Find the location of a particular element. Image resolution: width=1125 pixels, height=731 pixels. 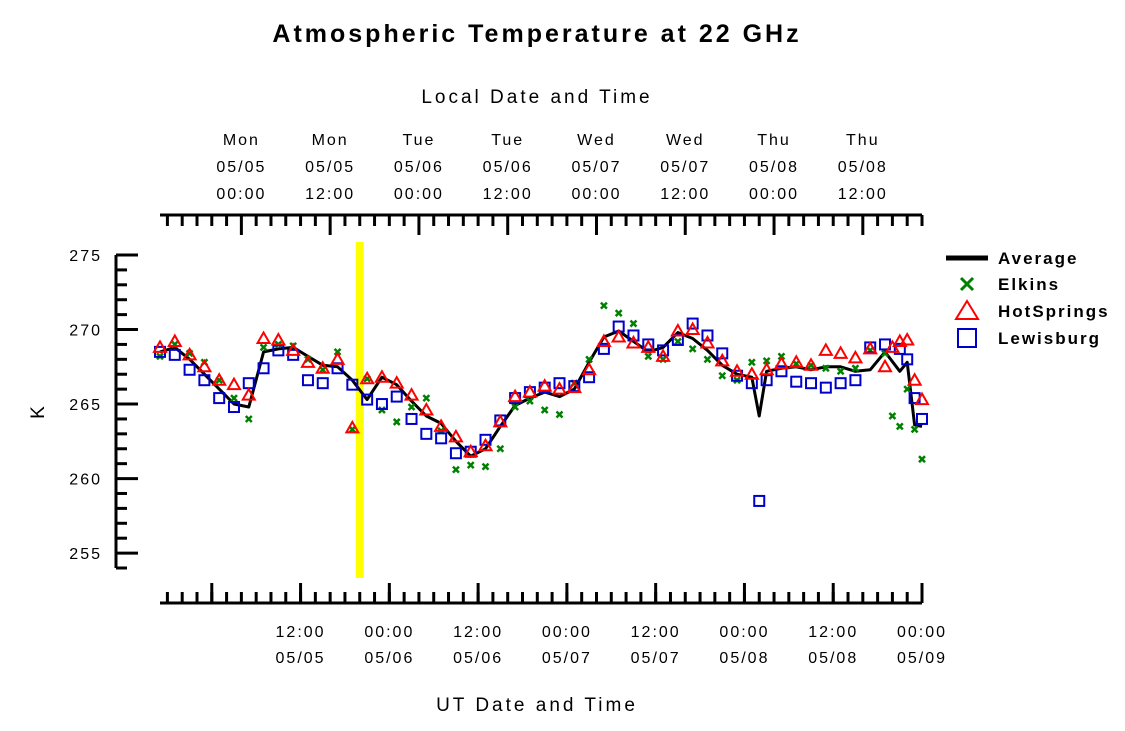

chart-title: Atmospheric Temperature at 22 GHz is located at coordinates (536, 34).